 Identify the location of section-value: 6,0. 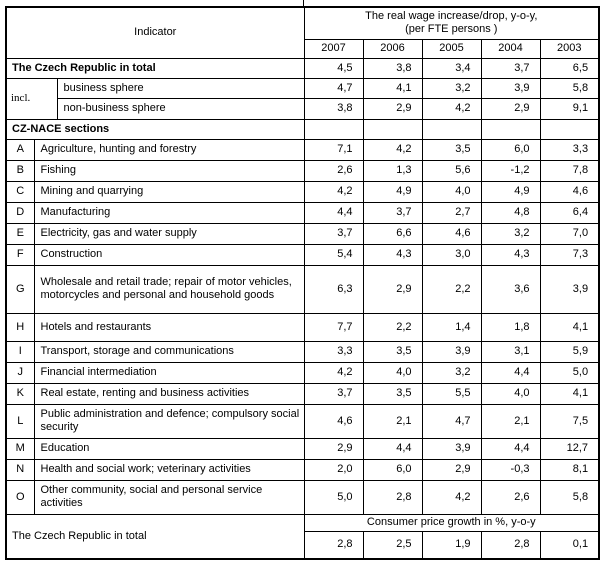
(392, 469).